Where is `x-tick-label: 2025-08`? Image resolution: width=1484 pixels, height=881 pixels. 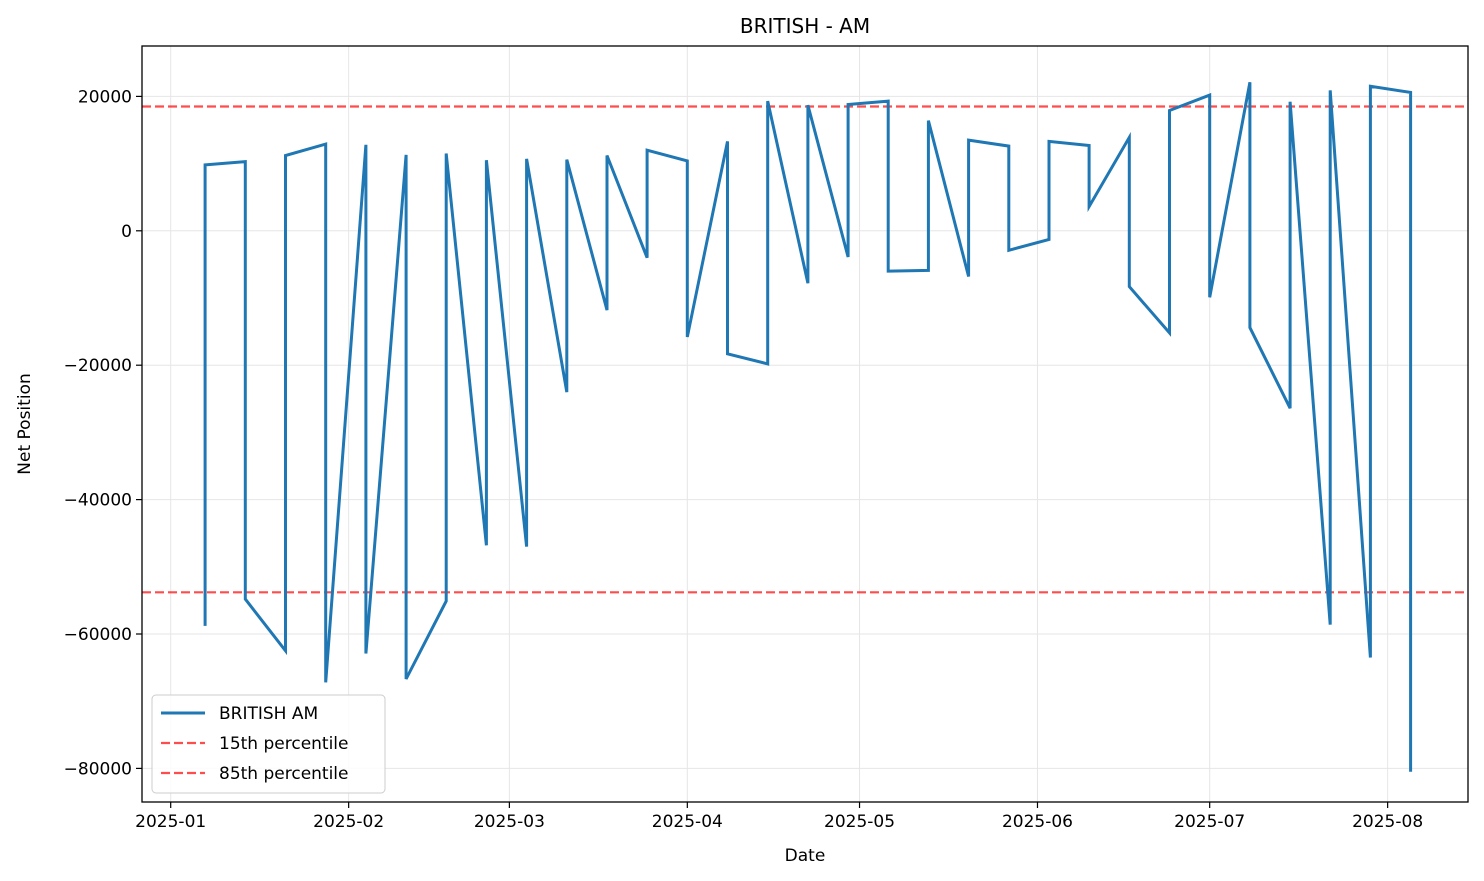
x-tick-label: 2025-08 is located at coordinates (1387, 822).